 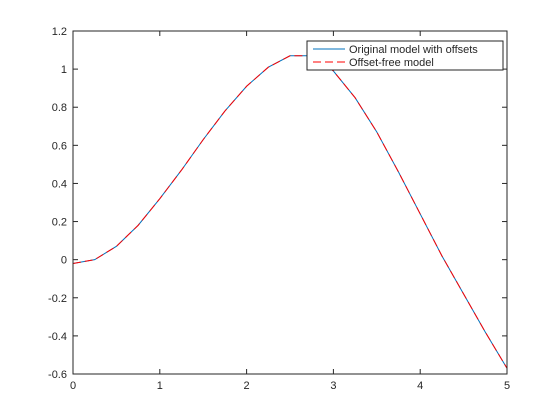 I want to click on legend-box, so click(x=405, y=55).